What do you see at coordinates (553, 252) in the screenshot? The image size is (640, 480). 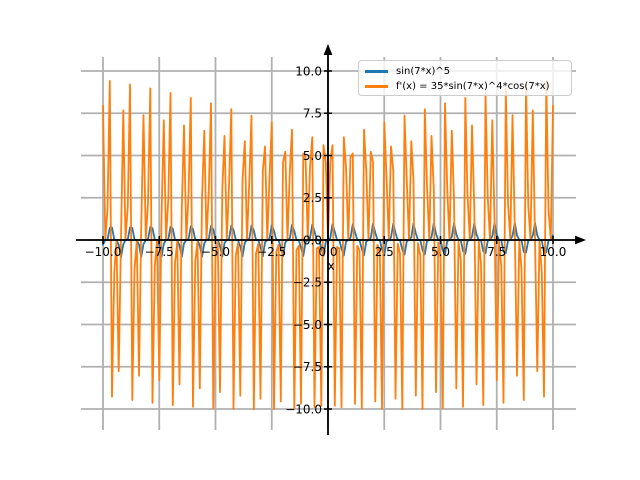 I see `x-tick-label: 10.0` at bounding box center [553, 252].